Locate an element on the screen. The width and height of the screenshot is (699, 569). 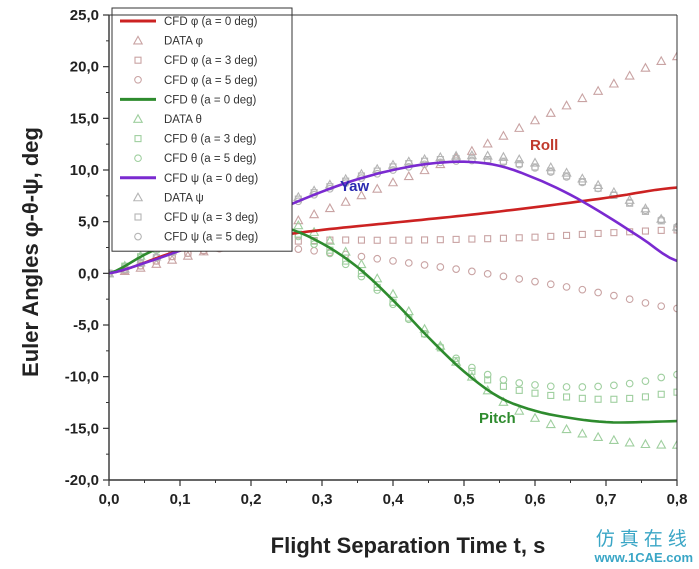
x-tick-label: 0,8 is located at coordinates (677, 499).